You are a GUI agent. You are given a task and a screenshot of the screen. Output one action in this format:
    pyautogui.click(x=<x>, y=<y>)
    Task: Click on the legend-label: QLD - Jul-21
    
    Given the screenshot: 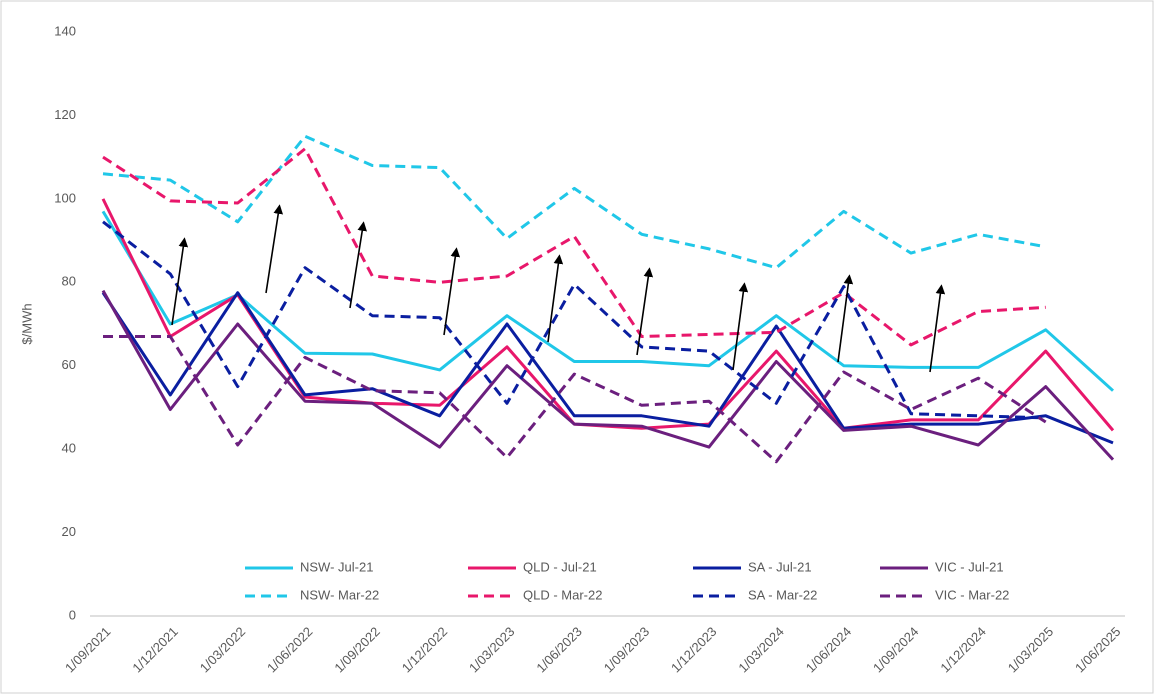 What is the action you would take?
    pyautogui.click(x=560, y=566)
    